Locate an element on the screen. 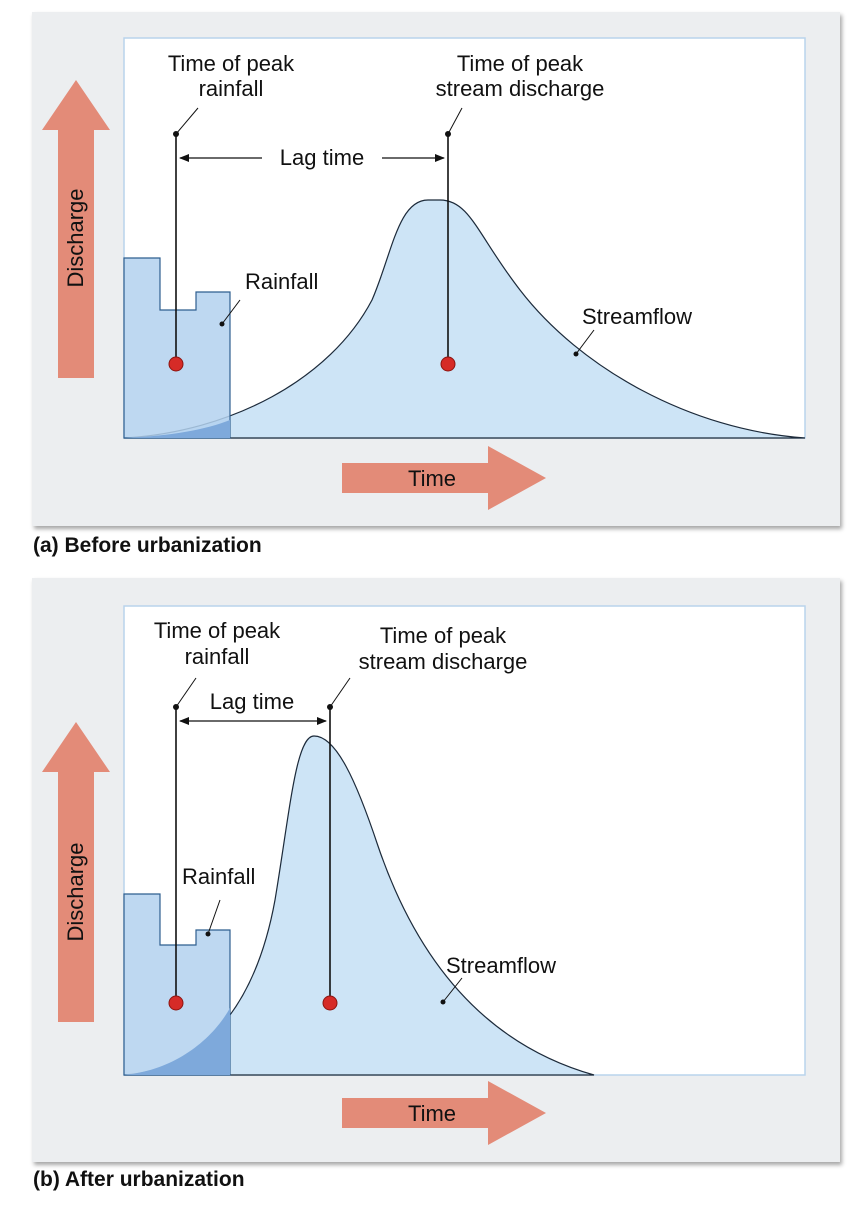 The height and width of the screenshot is (1210, 864). label-peak-discharge-a-line2: stream discharge is located at coordinates (520, 88).